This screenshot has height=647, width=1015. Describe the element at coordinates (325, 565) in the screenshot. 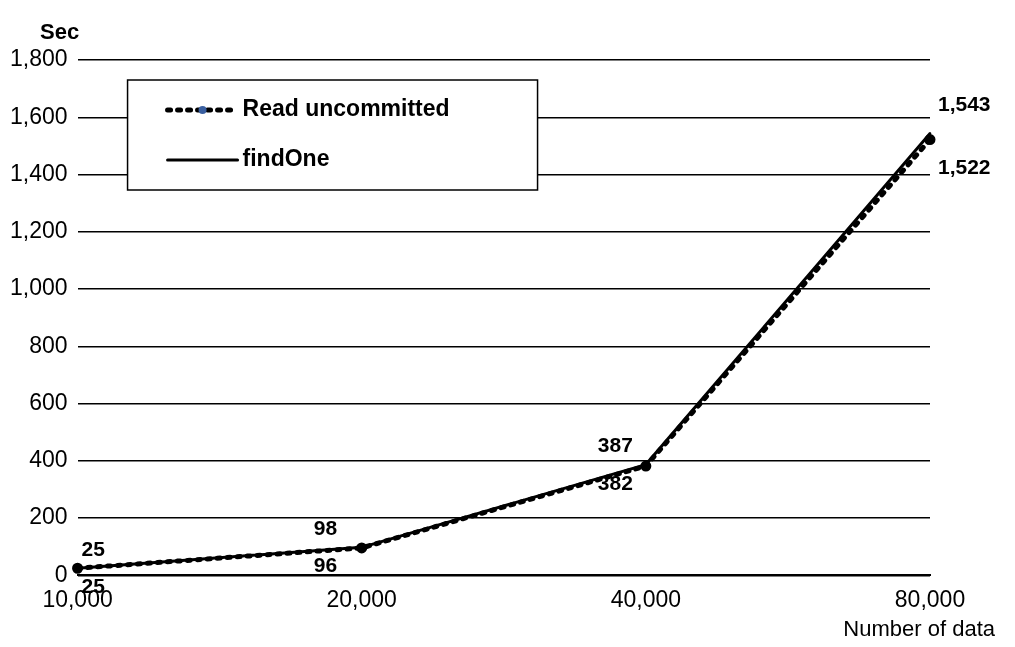

I see `data-label: 96` at that location.